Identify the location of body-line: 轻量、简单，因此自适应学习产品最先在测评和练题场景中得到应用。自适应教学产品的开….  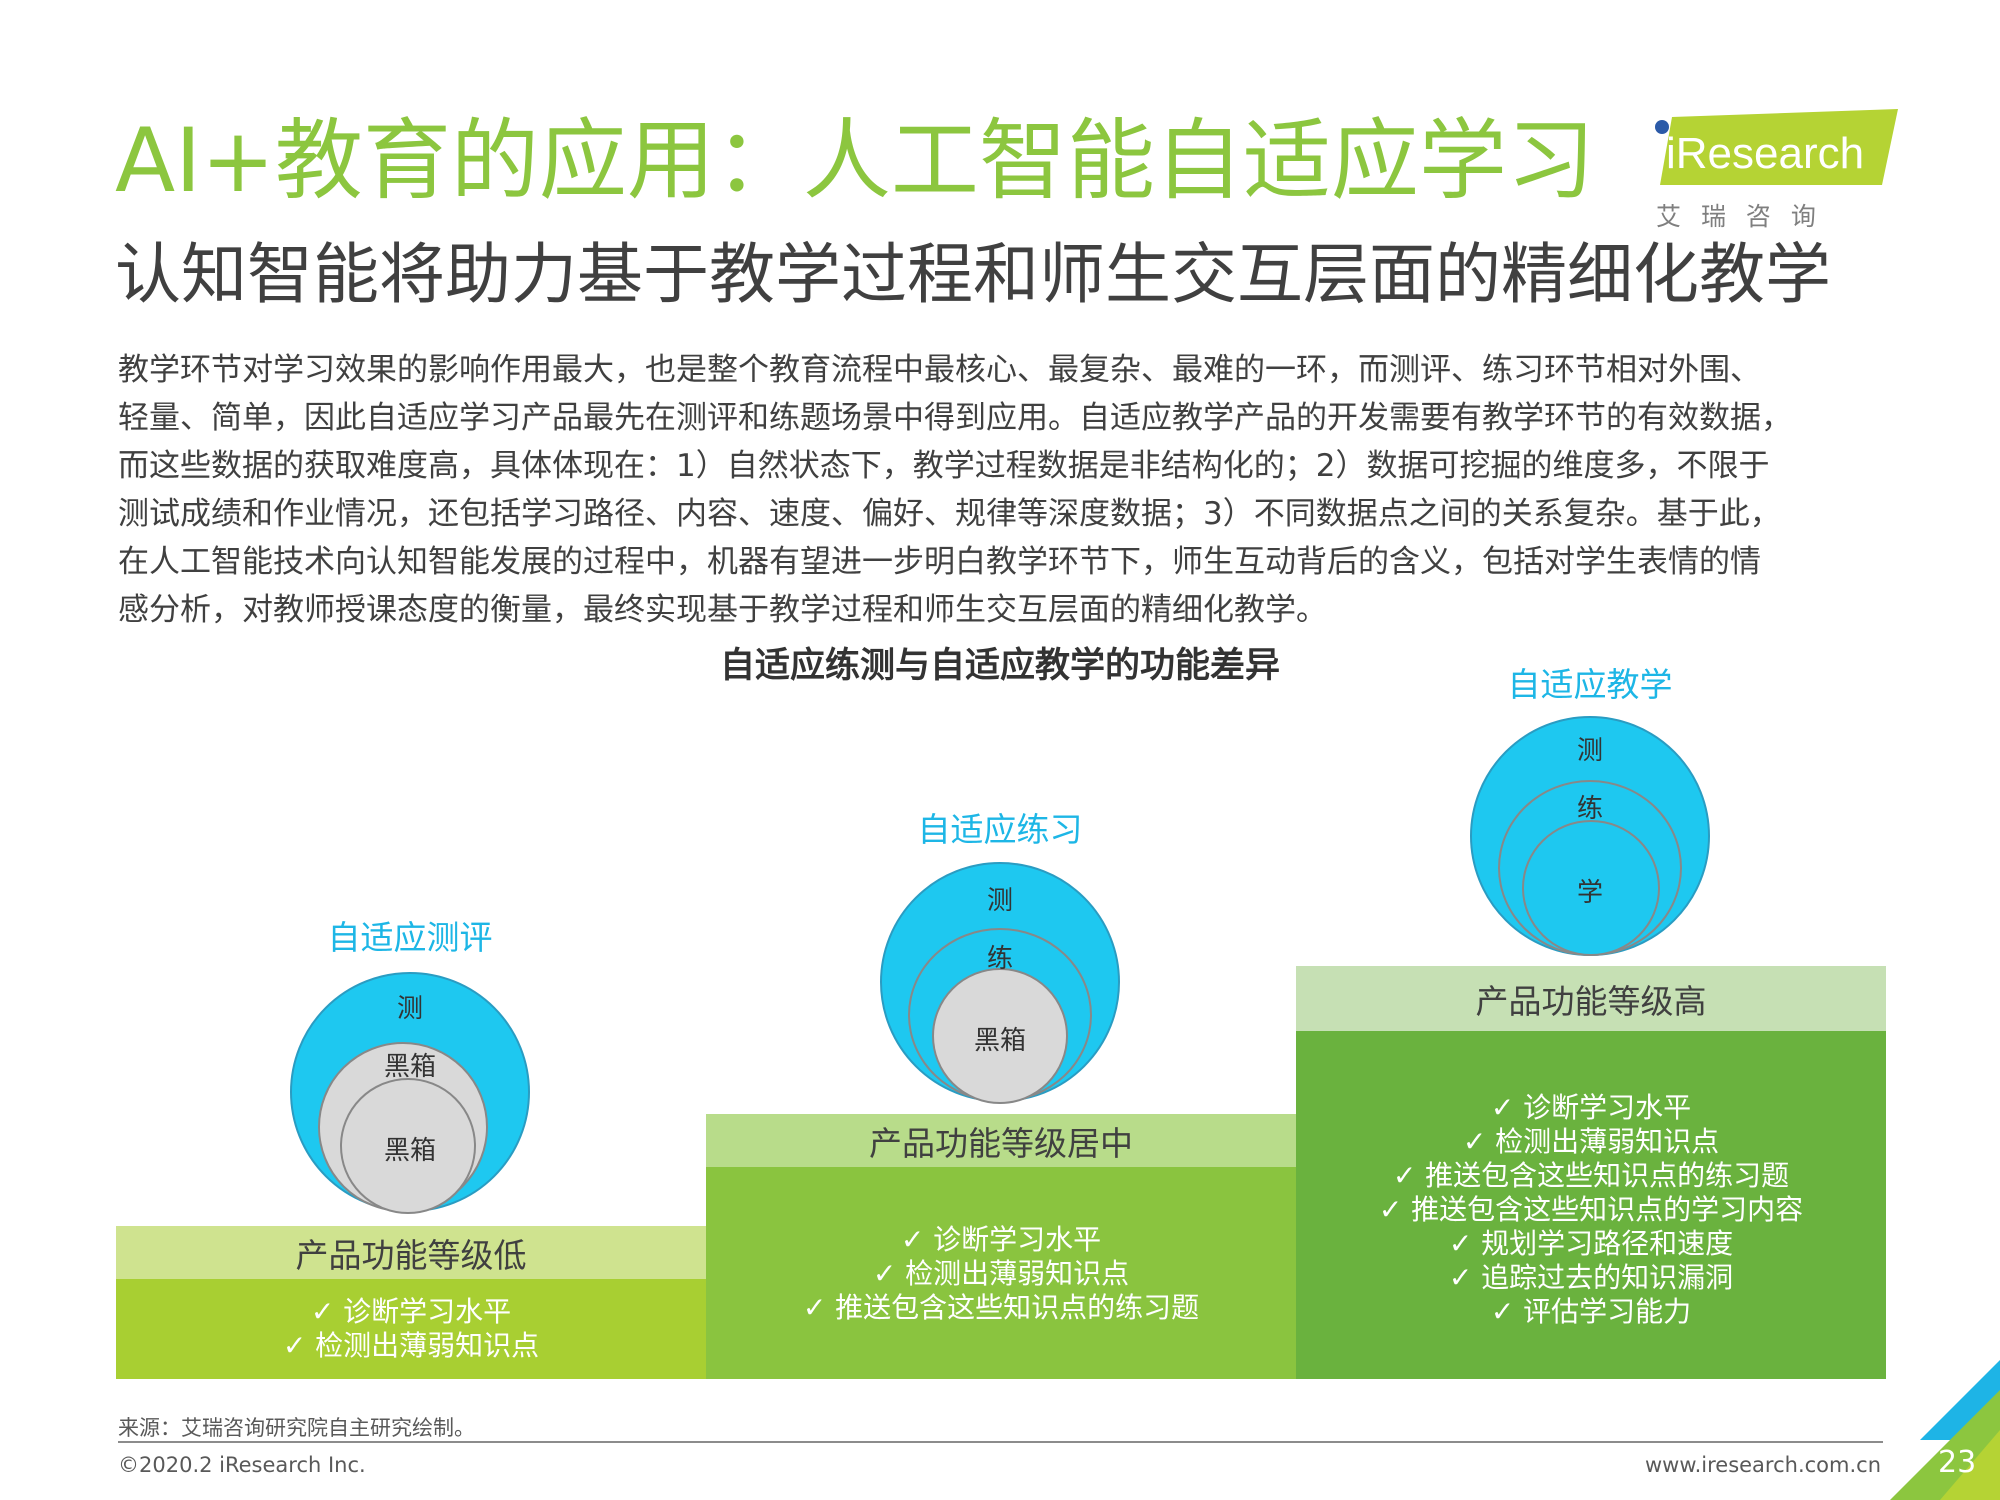
(955, 418).